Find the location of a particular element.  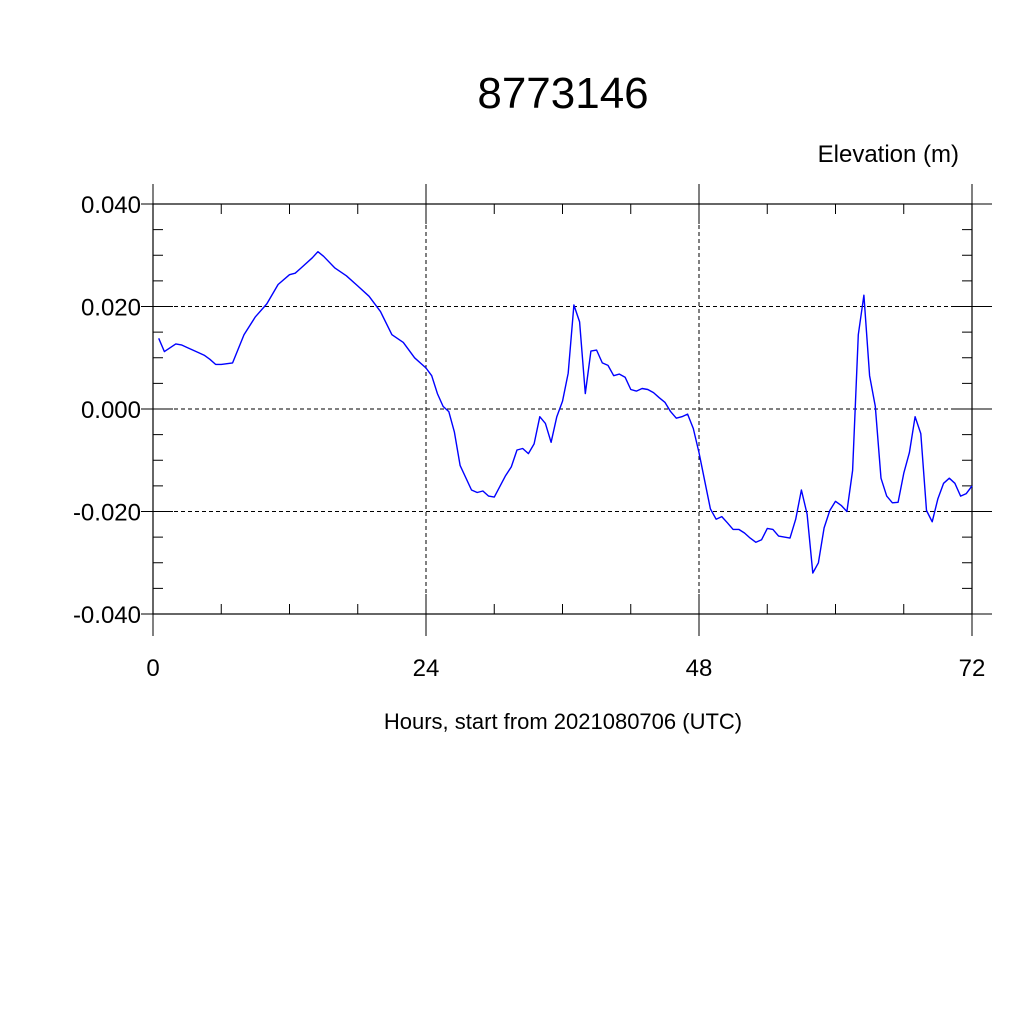

x-tick-label: 24 is located at coordinates (426, 668).